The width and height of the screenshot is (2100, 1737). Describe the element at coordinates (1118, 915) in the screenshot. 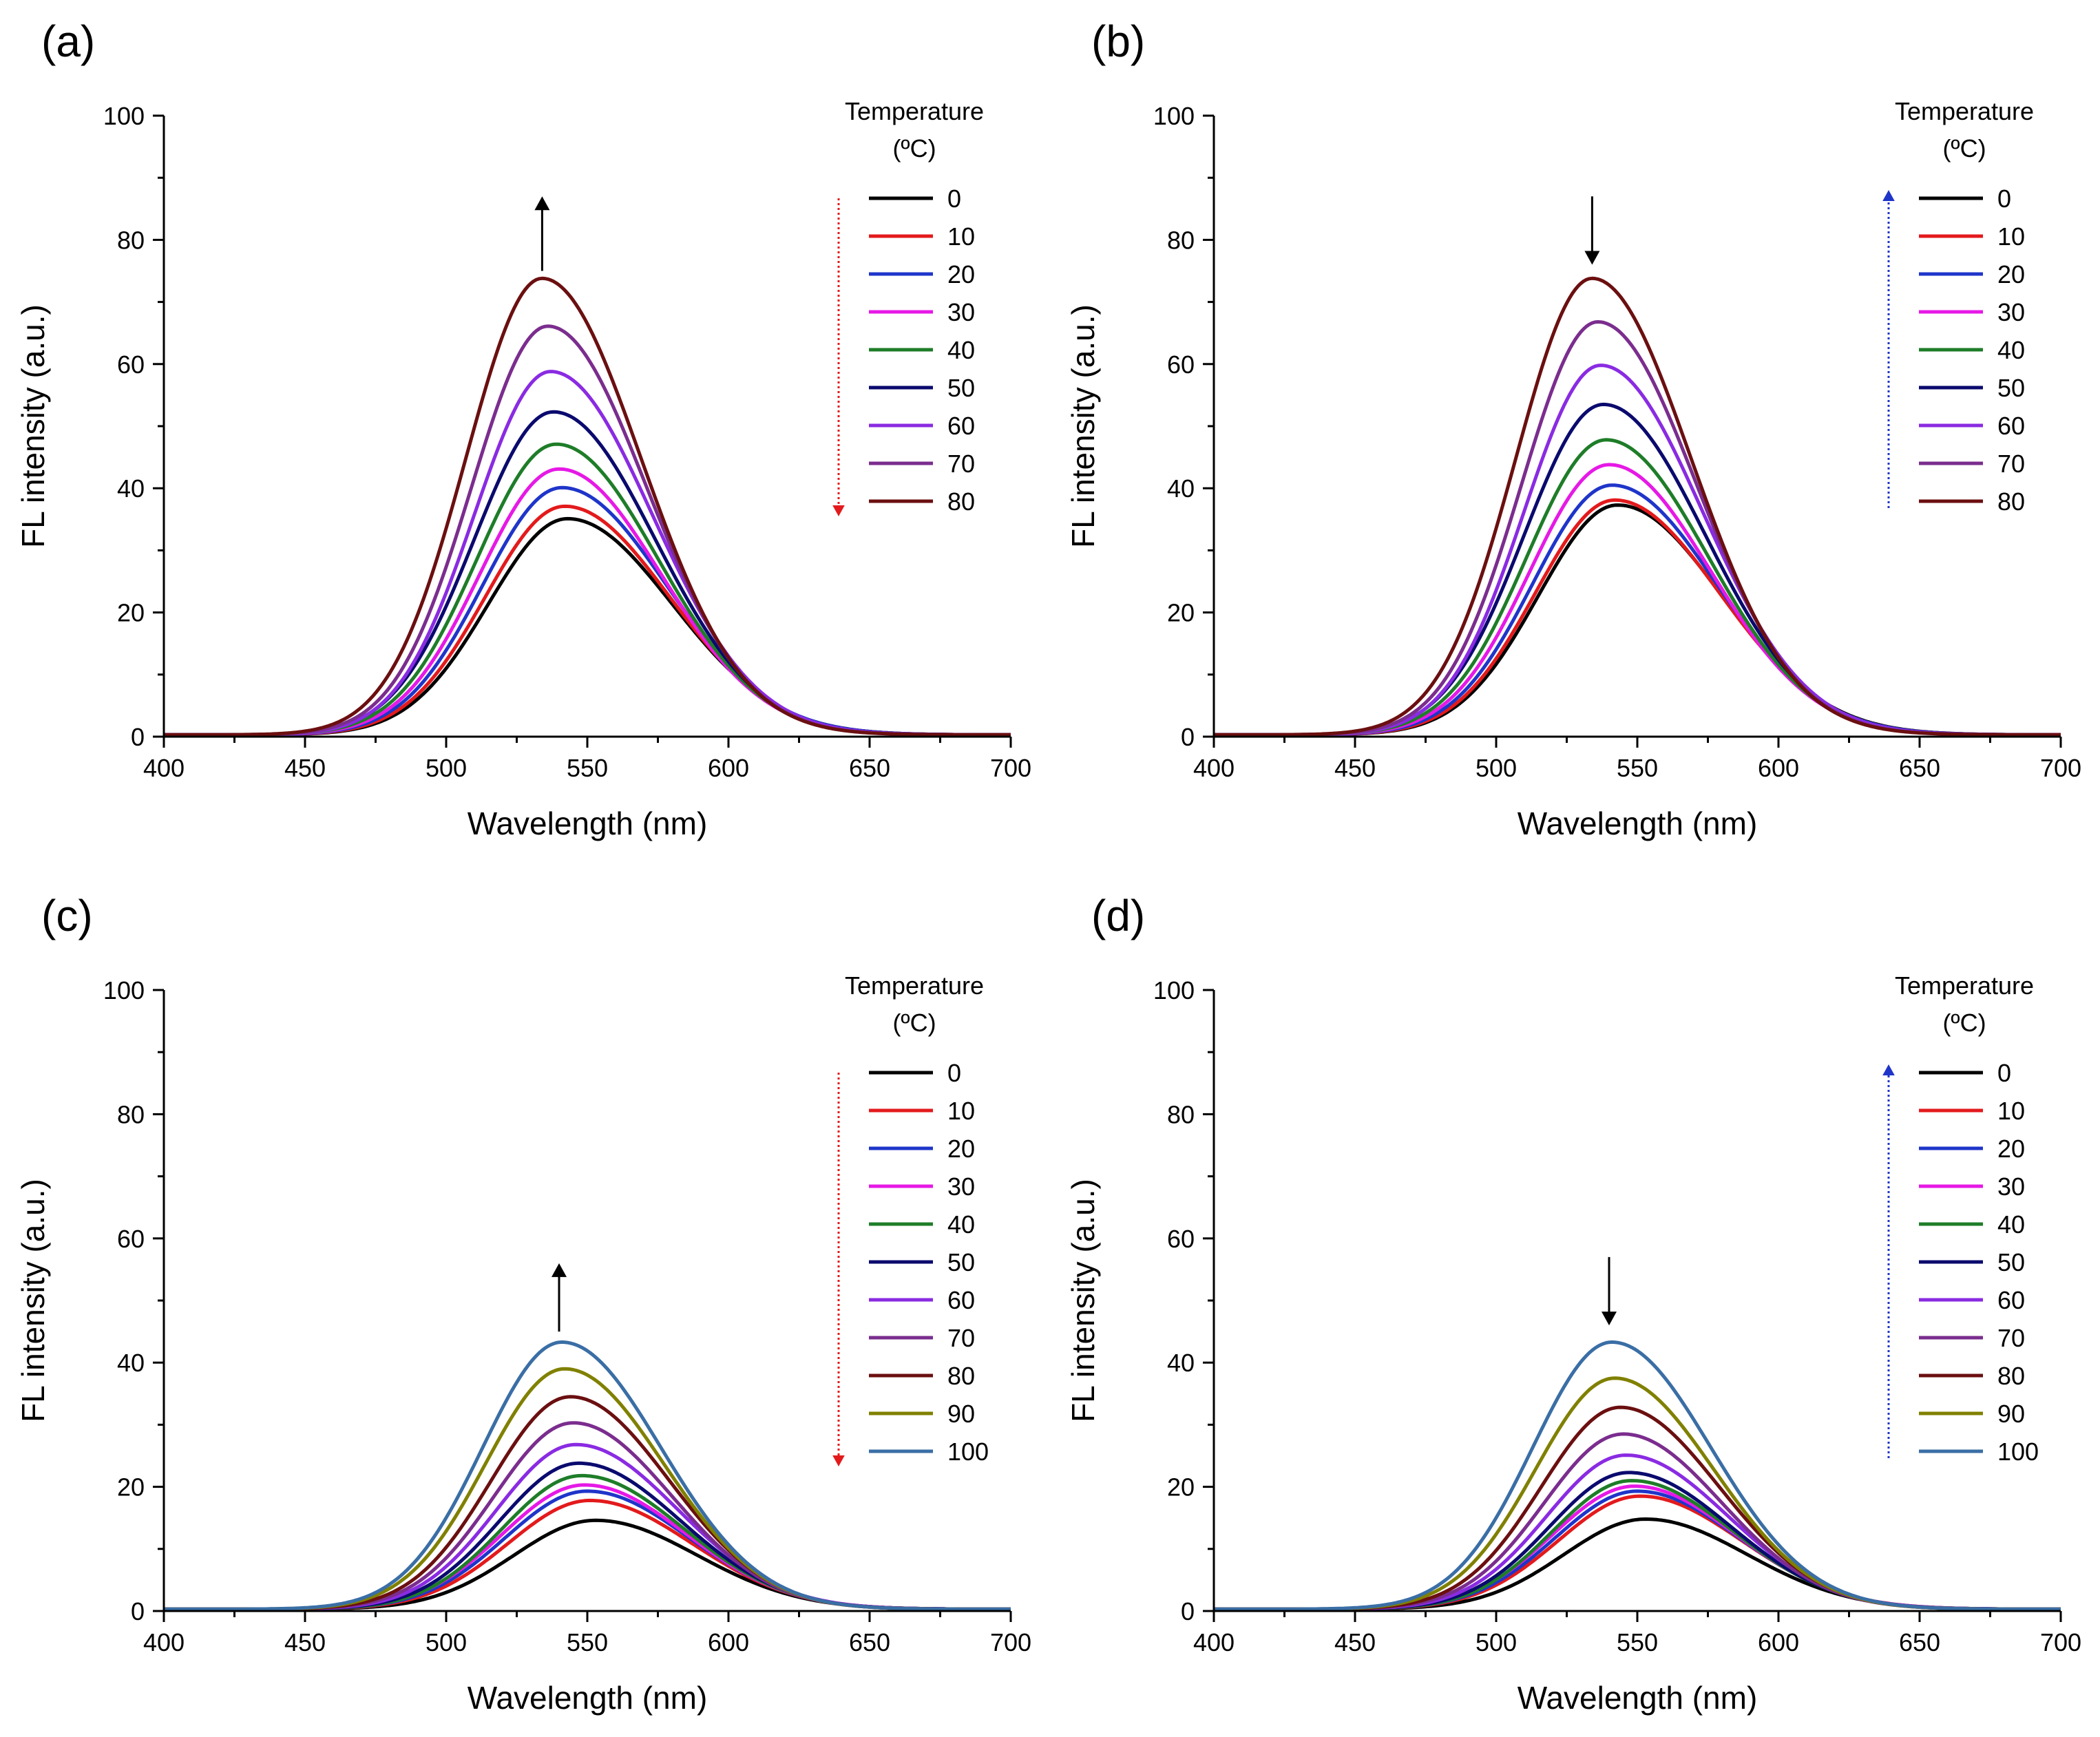

I see `panel-label: (d)` at that location.